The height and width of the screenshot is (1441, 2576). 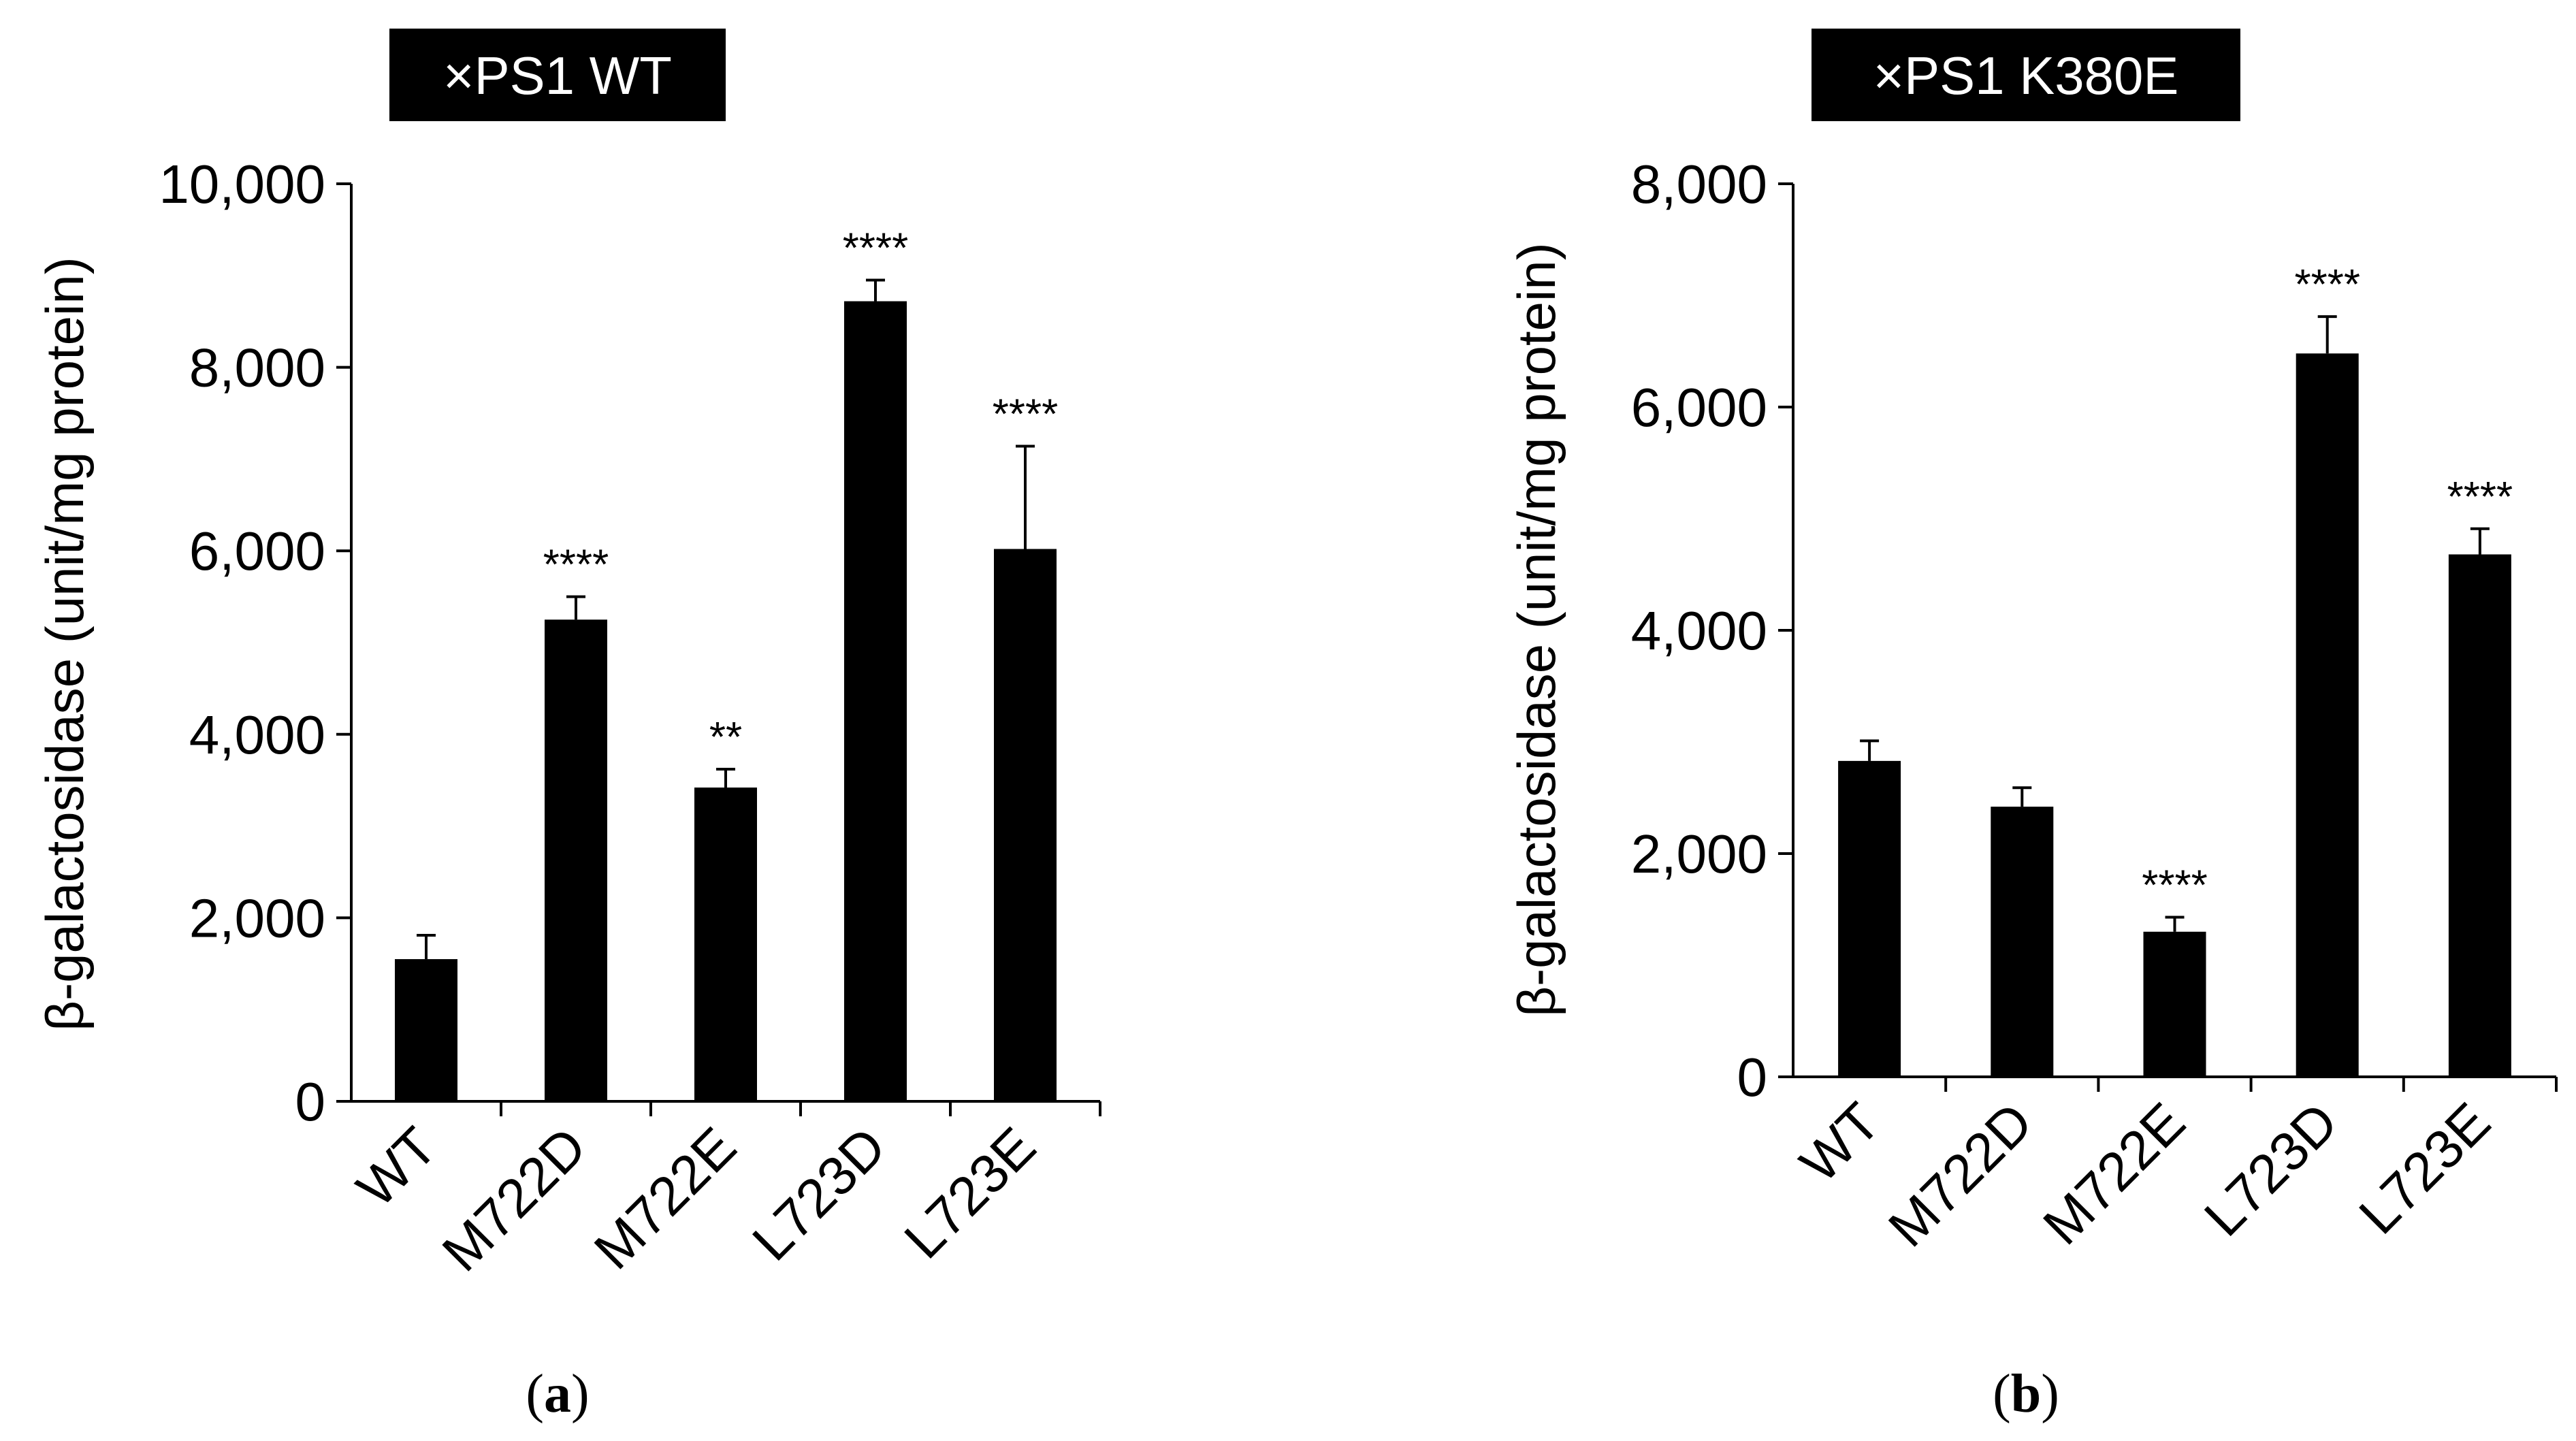 What do you see at coordinates (1537, 629) in the screenshot?
I see `y-axis-title-b: β-galactosidase (unit/mg protein)` at bounding box center [1537, 629].